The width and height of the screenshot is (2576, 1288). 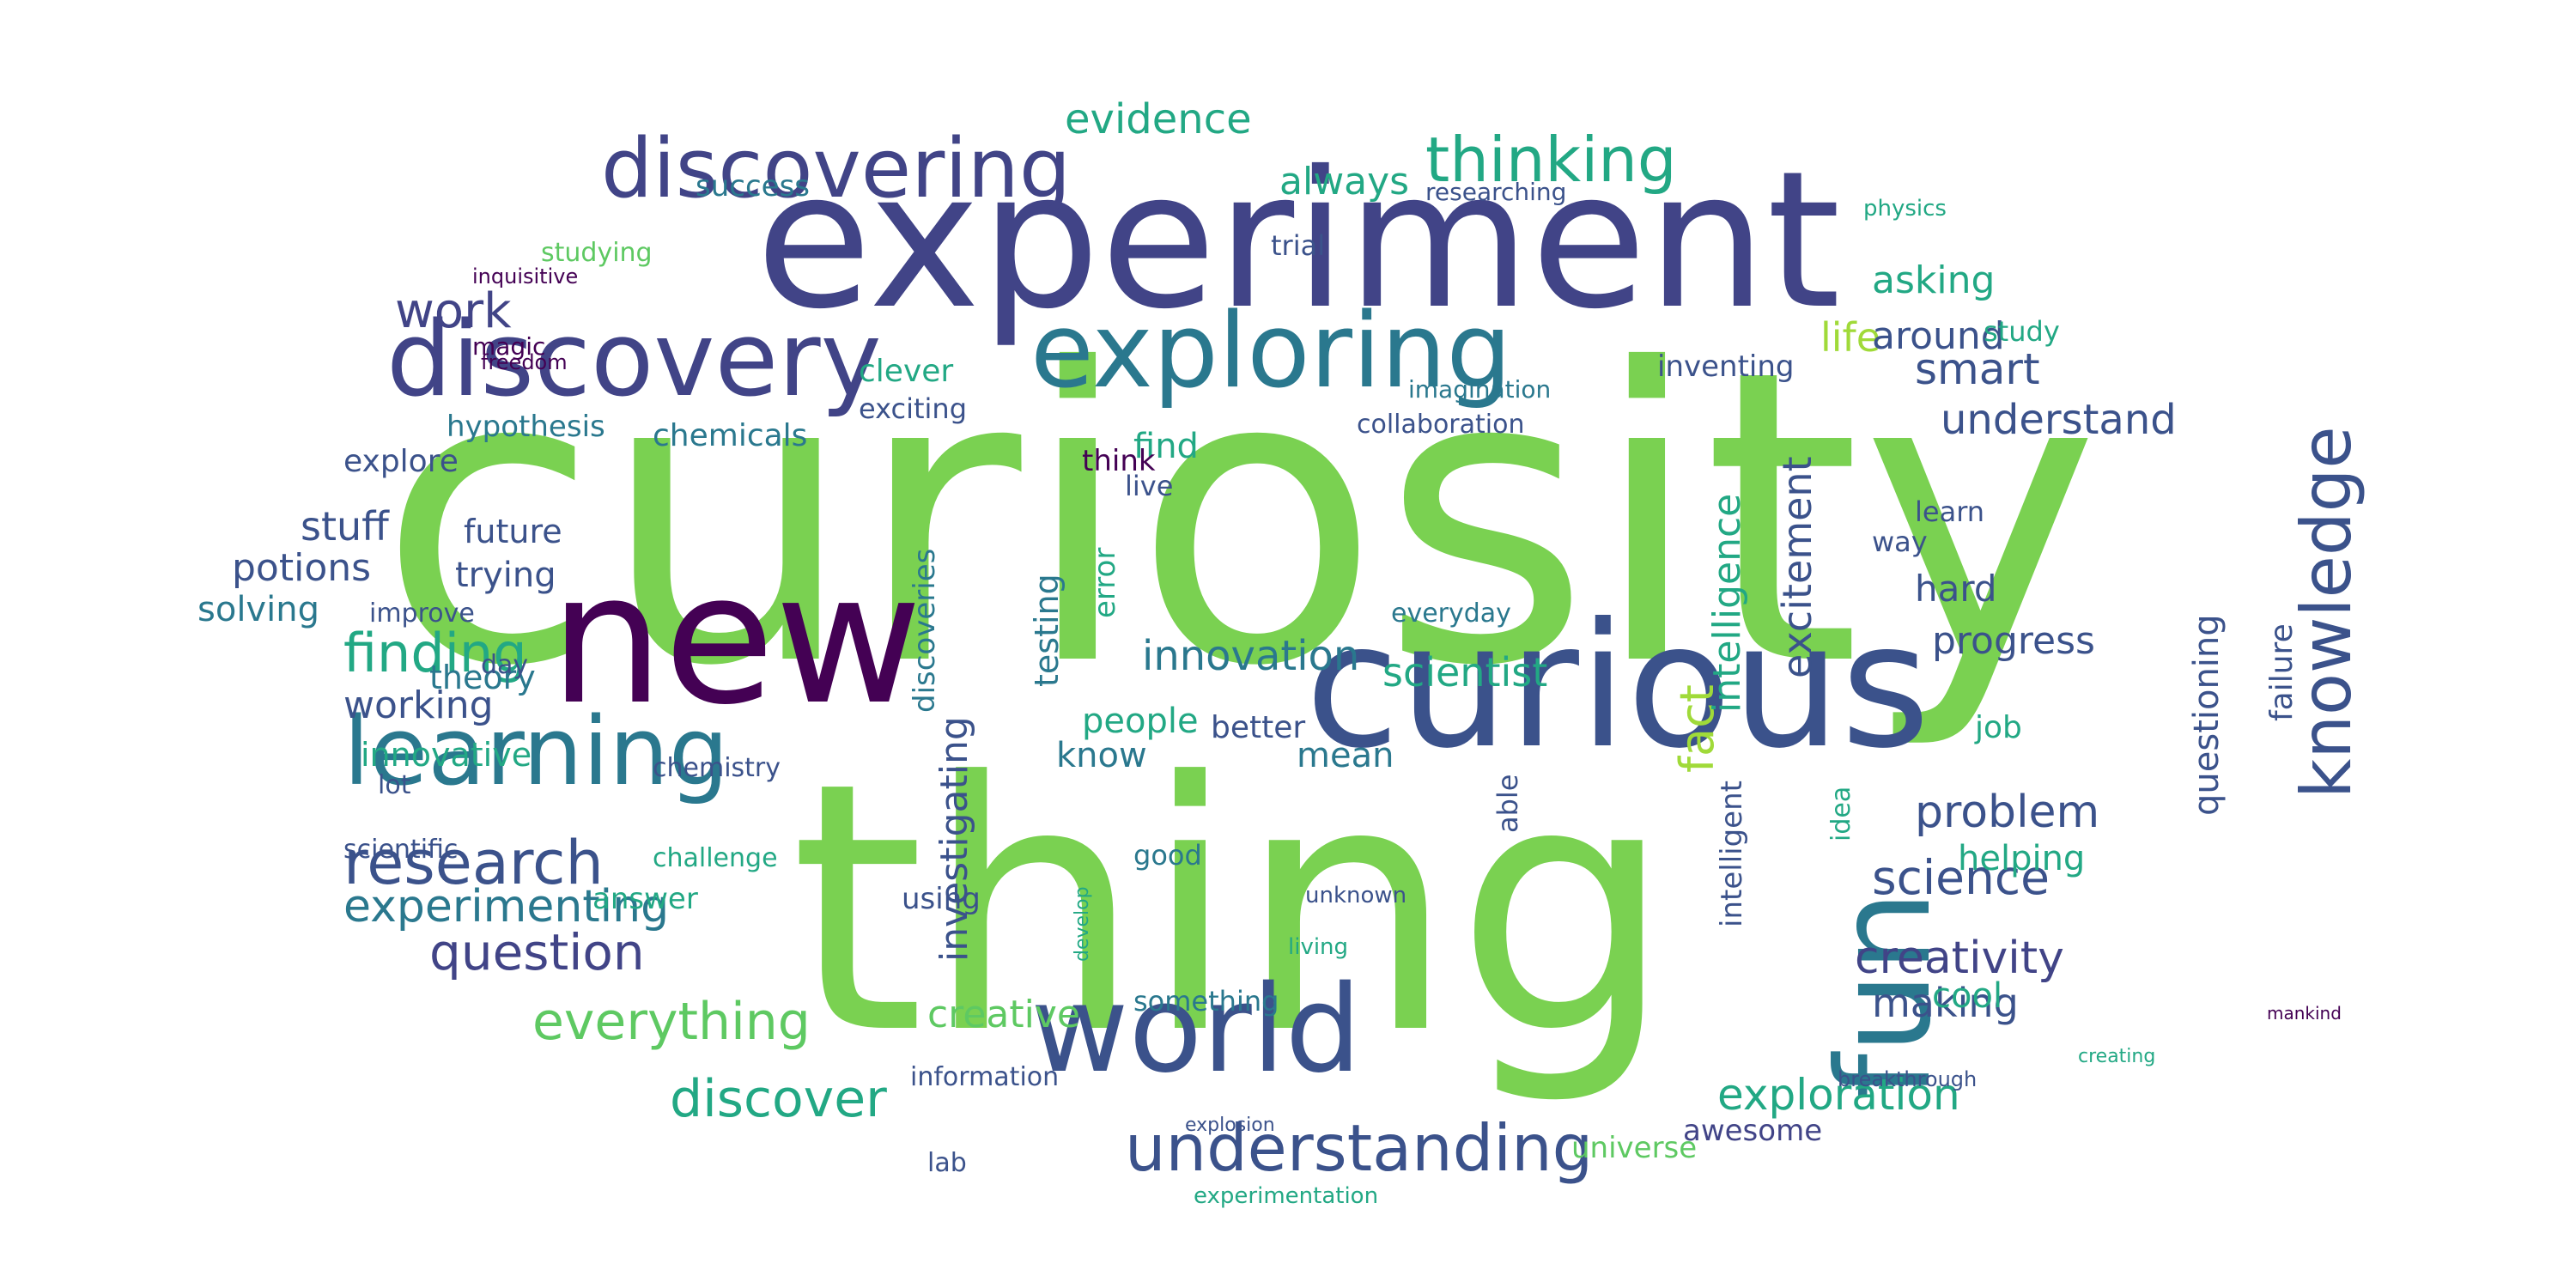 I want to click on word-cloud-word: freedom, so click(x=524, y=362).